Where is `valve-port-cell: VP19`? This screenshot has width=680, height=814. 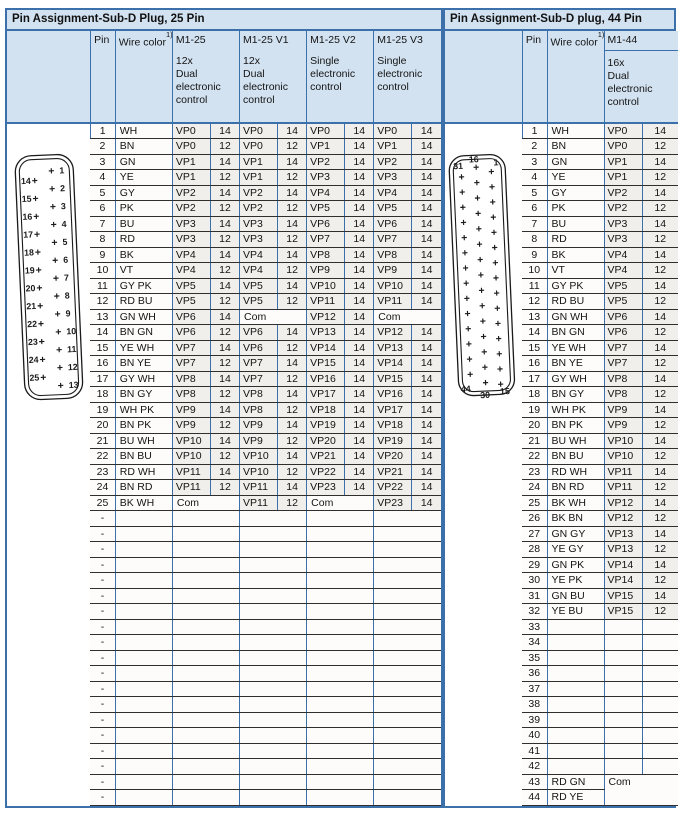 valve-port-cell: VP19 is located at coordinates (325, 425).